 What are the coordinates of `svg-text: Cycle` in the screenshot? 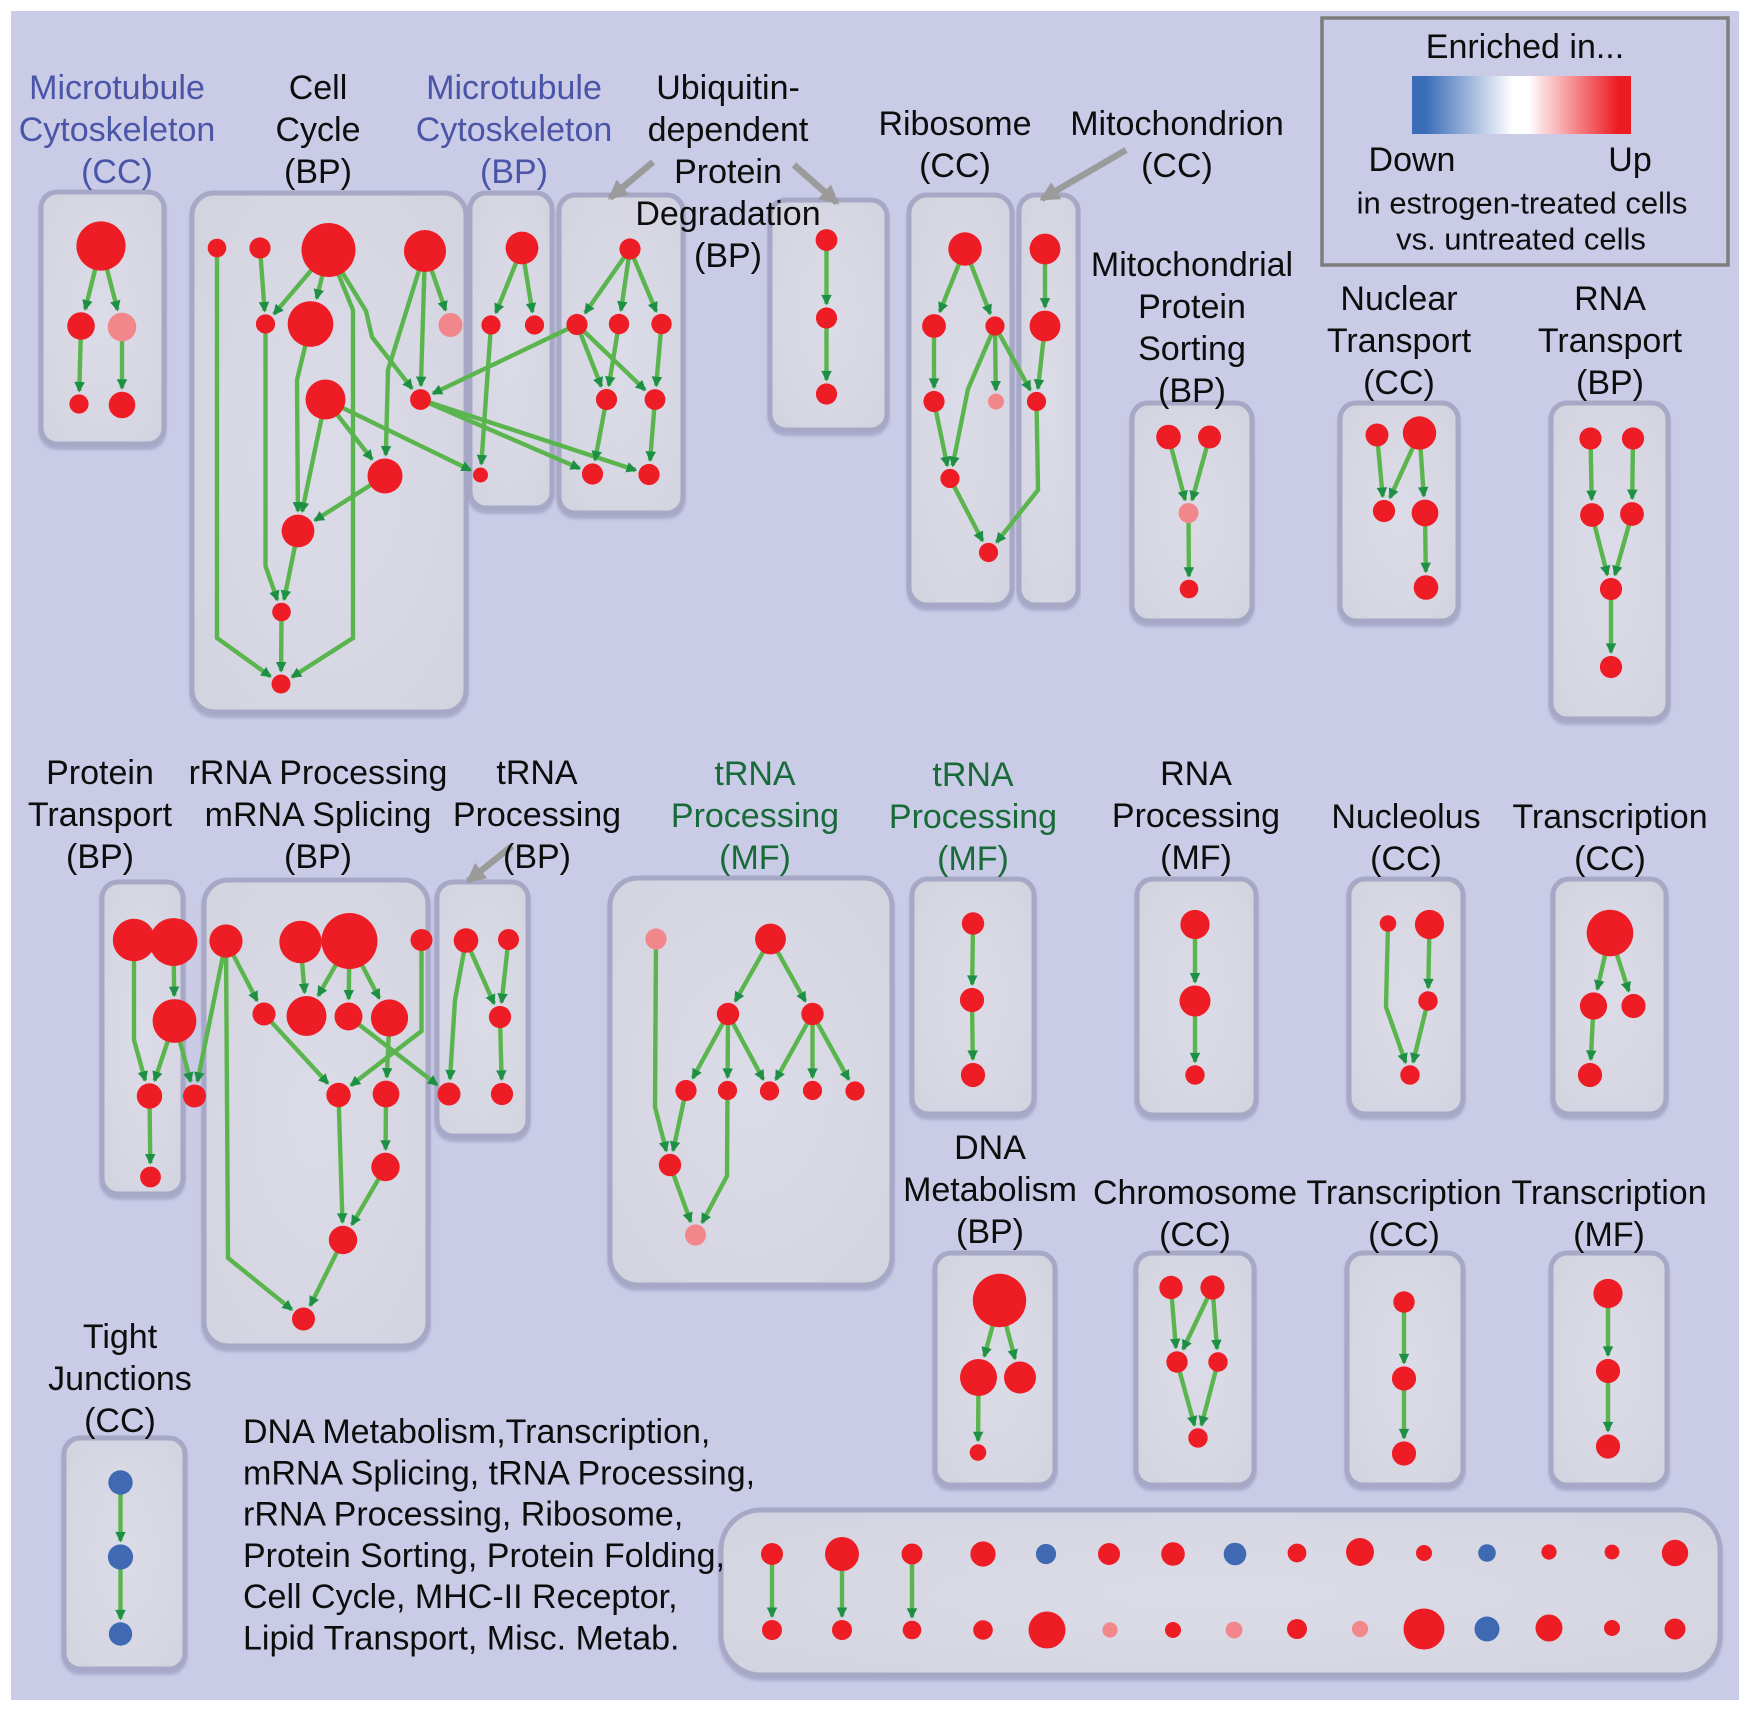 It's located at (317, 130).